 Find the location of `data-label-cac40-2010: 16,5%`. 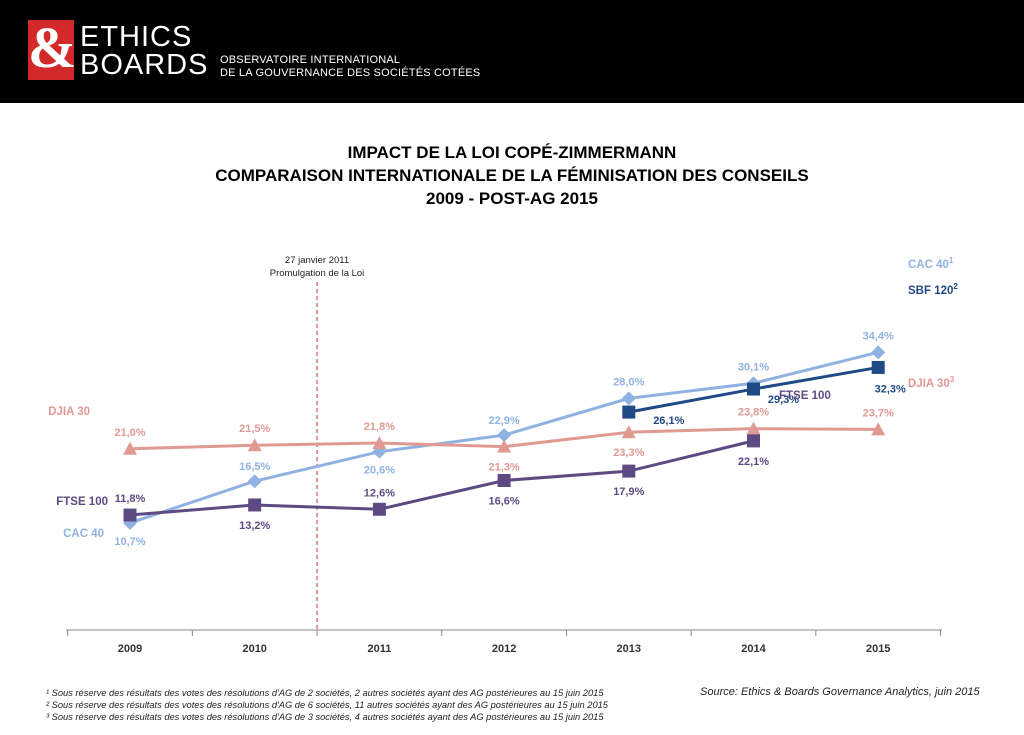

data-label-cac40-2010: 16,5% is located at coordinates (254, 467).